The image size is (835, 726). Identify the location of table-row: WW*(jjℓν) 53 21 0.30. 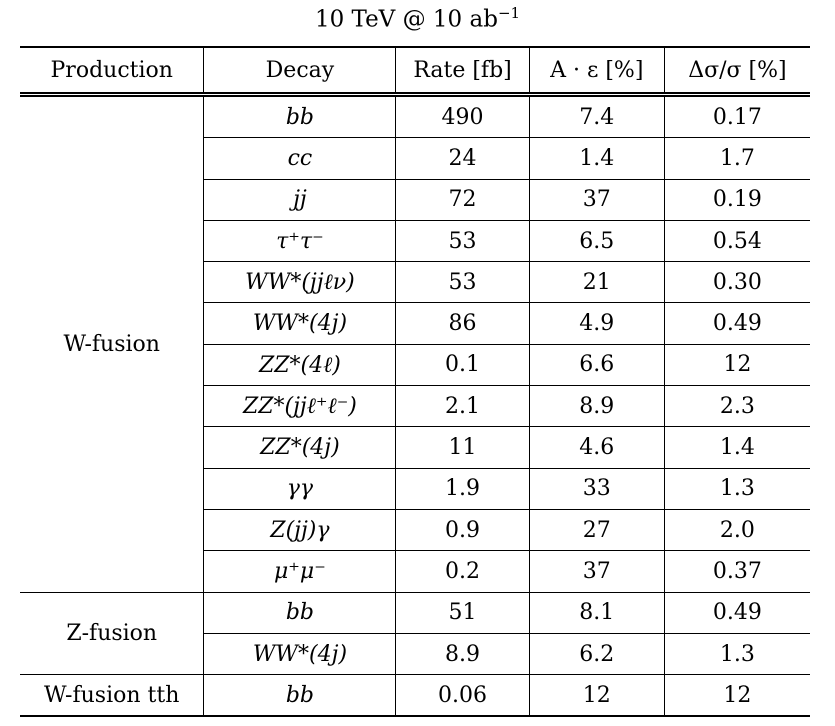
(415, 282).